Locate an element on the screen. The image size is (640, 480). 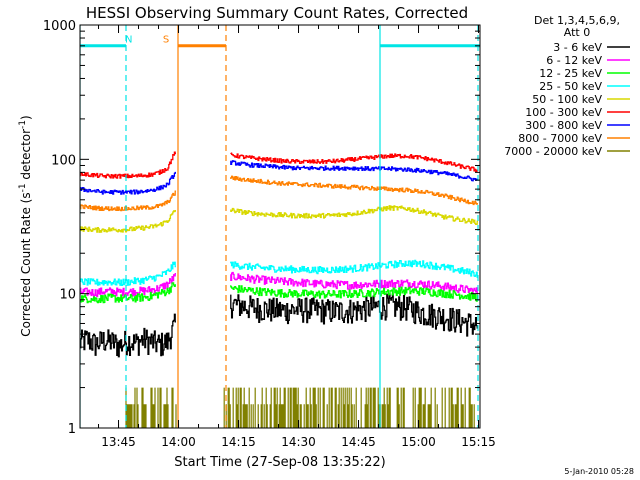
x-tick-label-6: 15:15 is located at coordinates (478, 442).